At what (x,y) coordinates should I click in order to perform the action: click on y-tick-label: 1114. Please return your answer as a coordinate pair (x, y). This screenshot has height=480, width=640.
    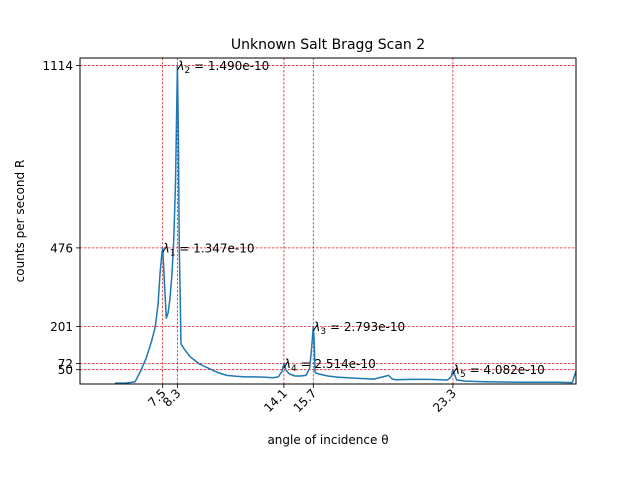
    Looking at the image, I should click on (57, 66).